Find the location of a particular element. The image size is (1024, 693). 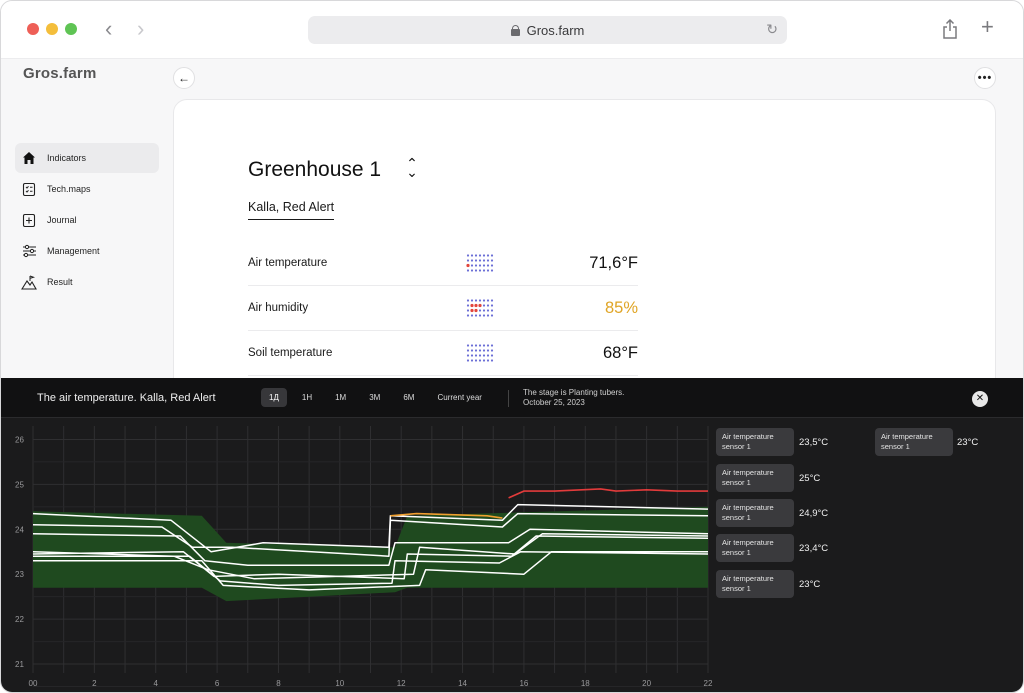

y-tick-label: 21 is located at coordinates (19, 664).